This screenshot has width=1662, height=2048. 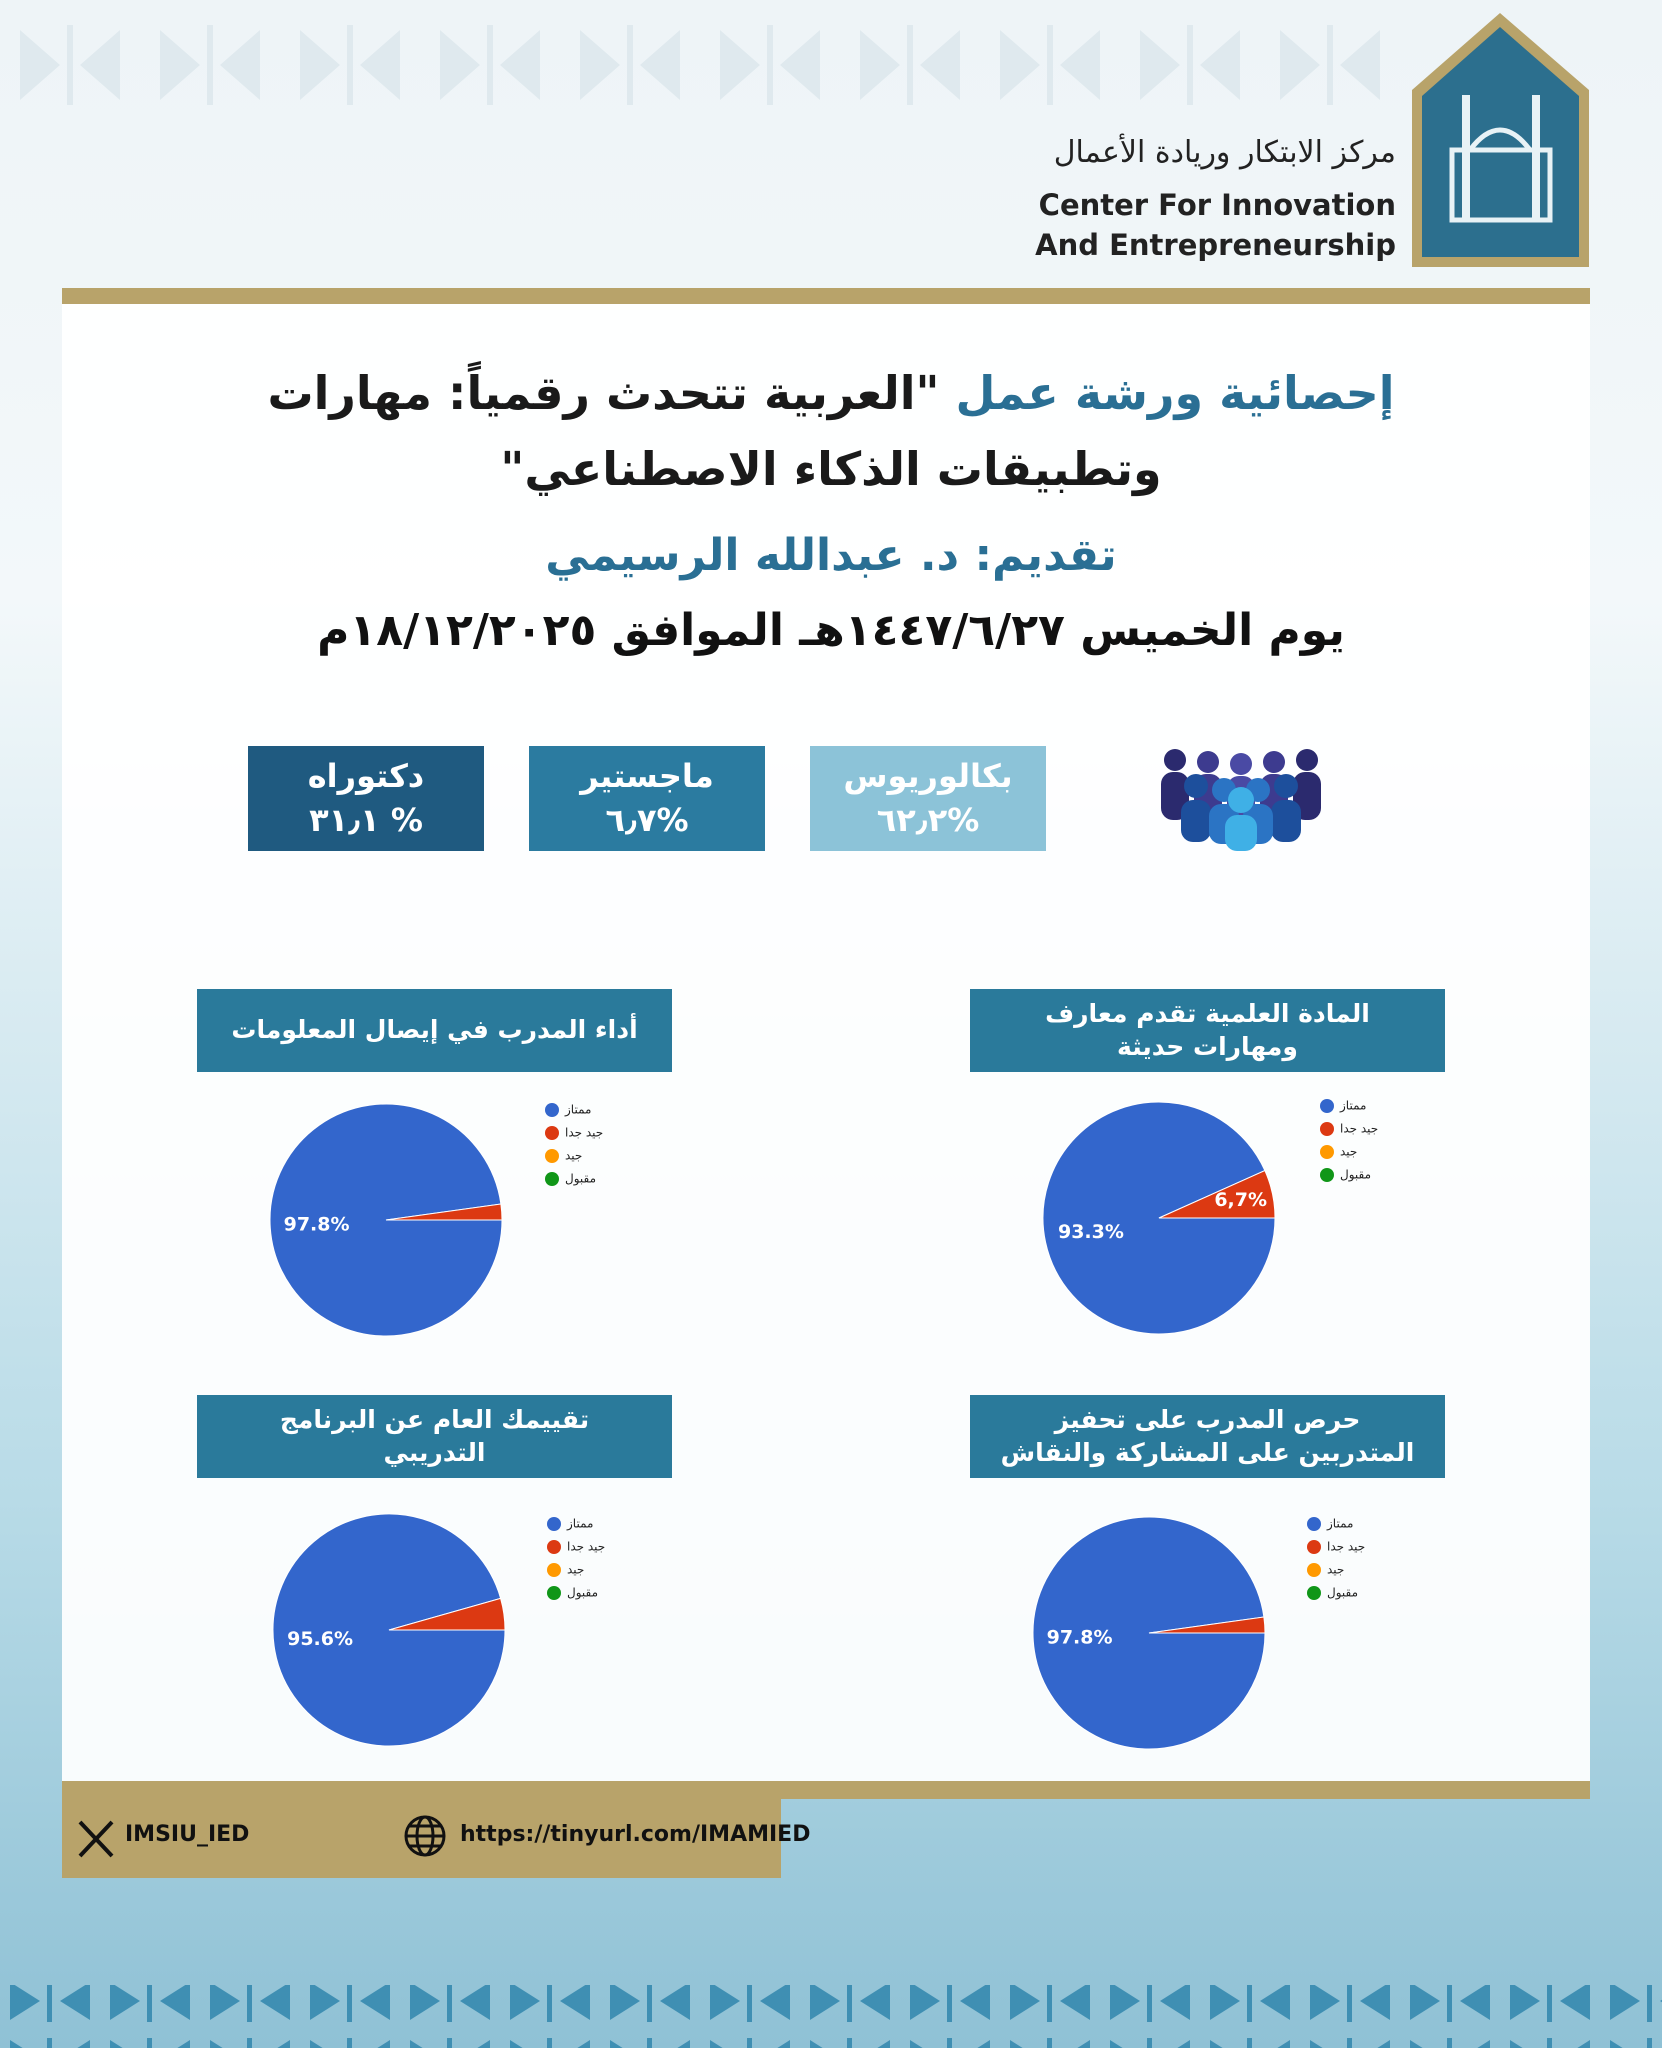 What do you see at coordinates (434, 1030) in the screenshot?
I see `chart-title: أداء المدرب في إيصال المعلومات` at bounding box center [434, 1030].